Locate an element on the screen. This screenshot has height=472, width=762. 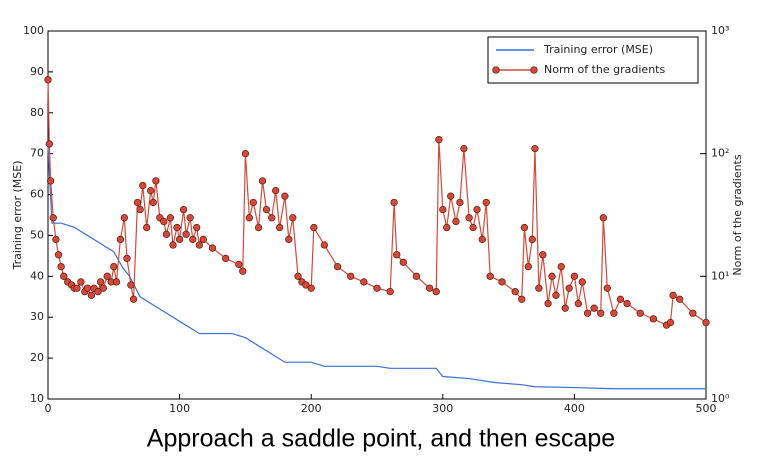
y-tick-label: 100 is located at coordinates (33, 30).